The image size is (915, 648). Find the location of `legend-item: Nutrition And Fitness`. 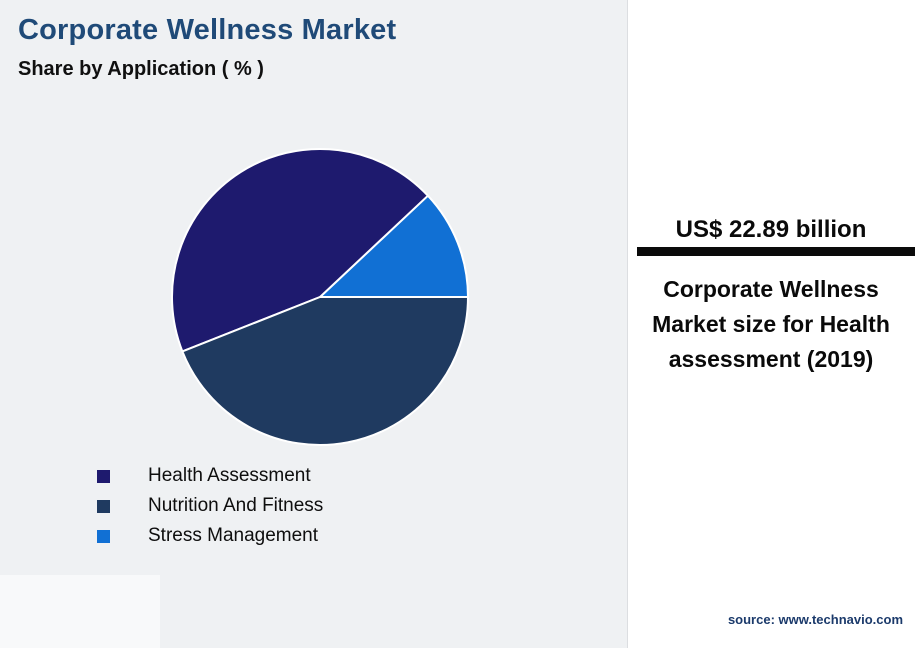

legend-item: Nutrition And Fitness is located at coordinates (210, 506).